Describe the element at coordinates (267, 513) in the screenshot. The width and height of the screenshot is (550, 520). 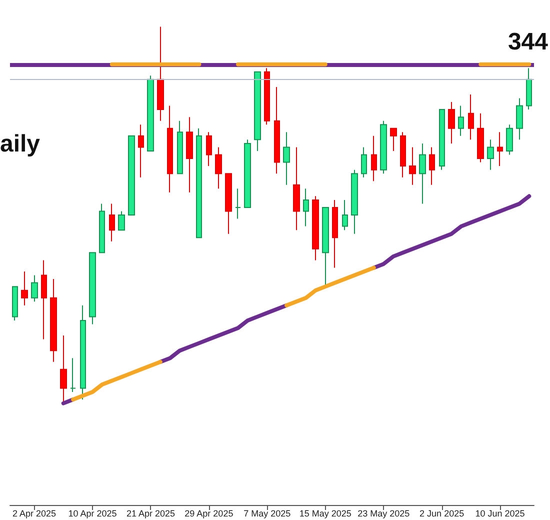
I see `x-tick-label: 7 May 2025` at that location.